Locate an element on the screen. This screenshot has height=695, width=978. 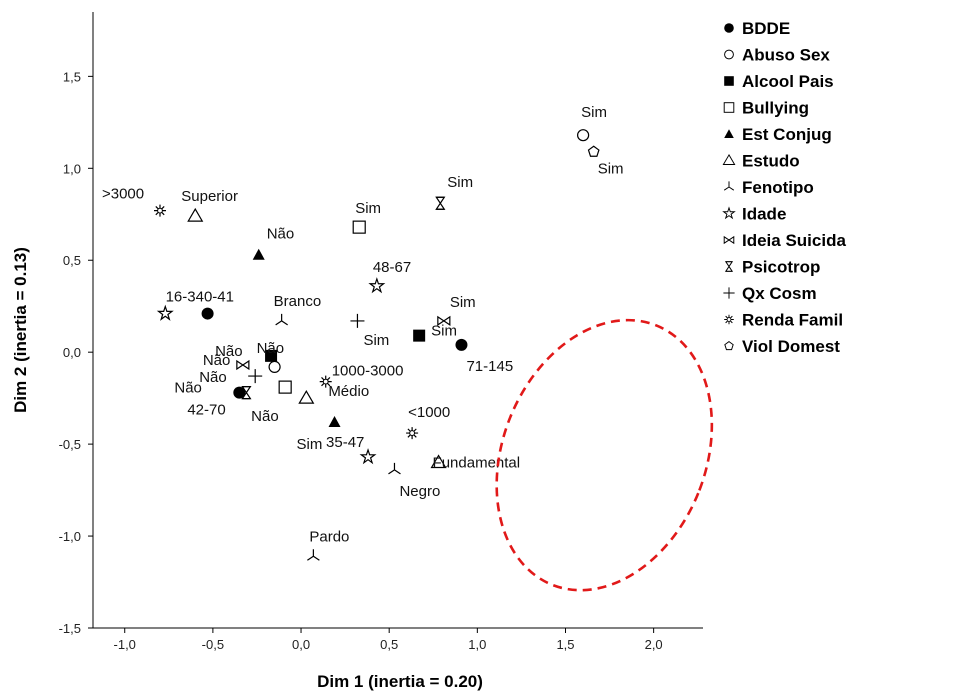
legend-entry: Fenotipo is located at coordinates (778, 187).